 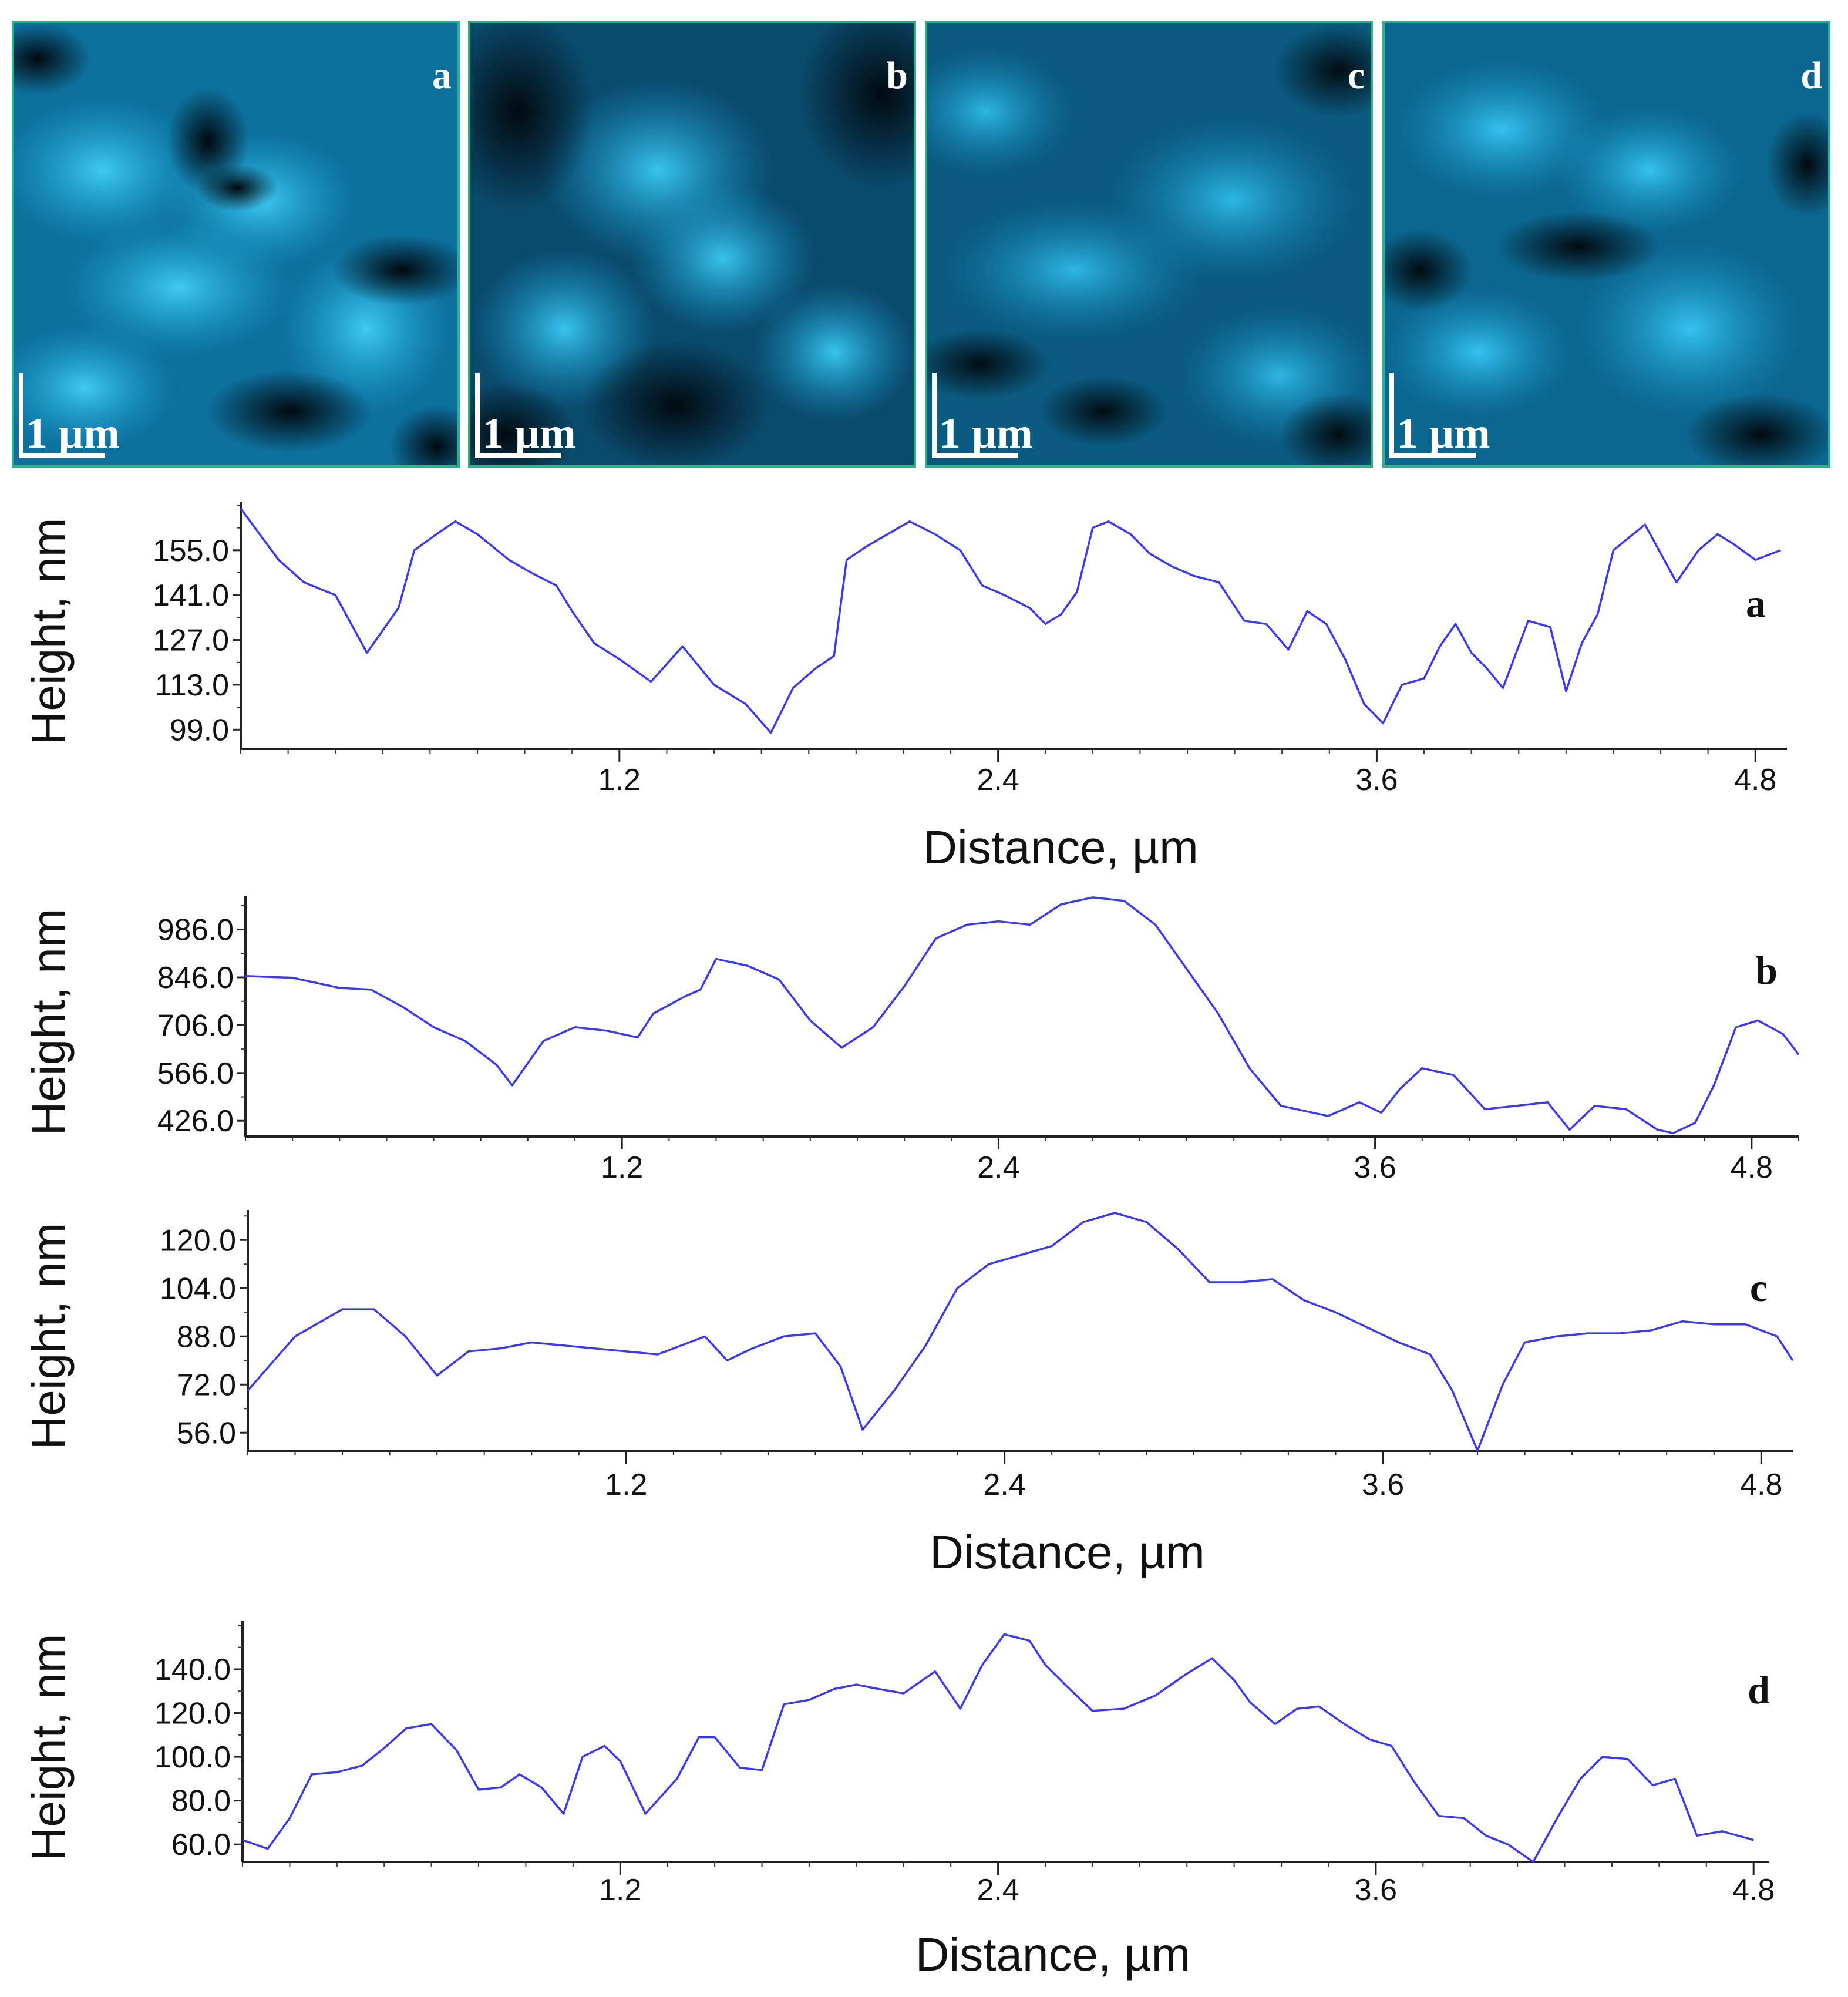 I want to click on y-tick-label: 846.0, so click(x=195, y=978).